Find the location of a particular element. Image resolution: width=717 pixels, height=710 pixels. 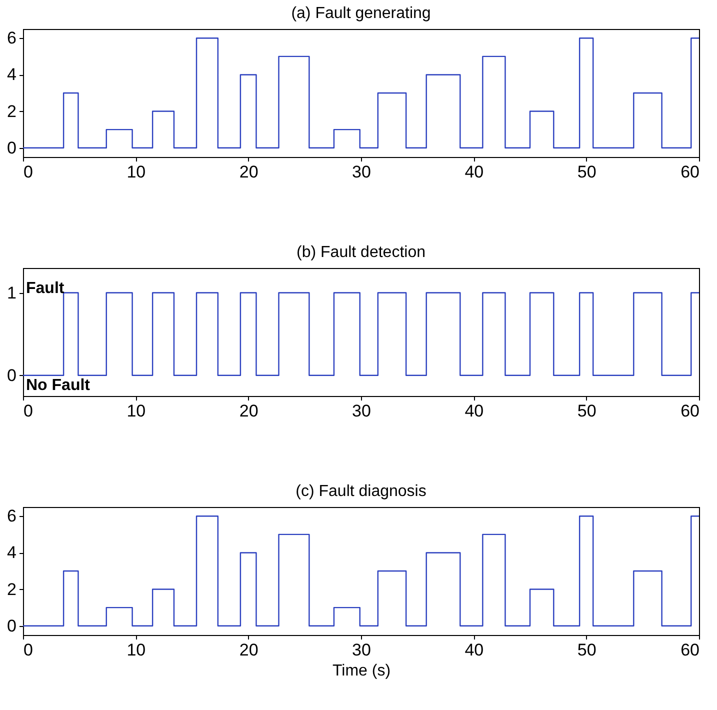

annotation: Fault is located at coordinates (45, 288).